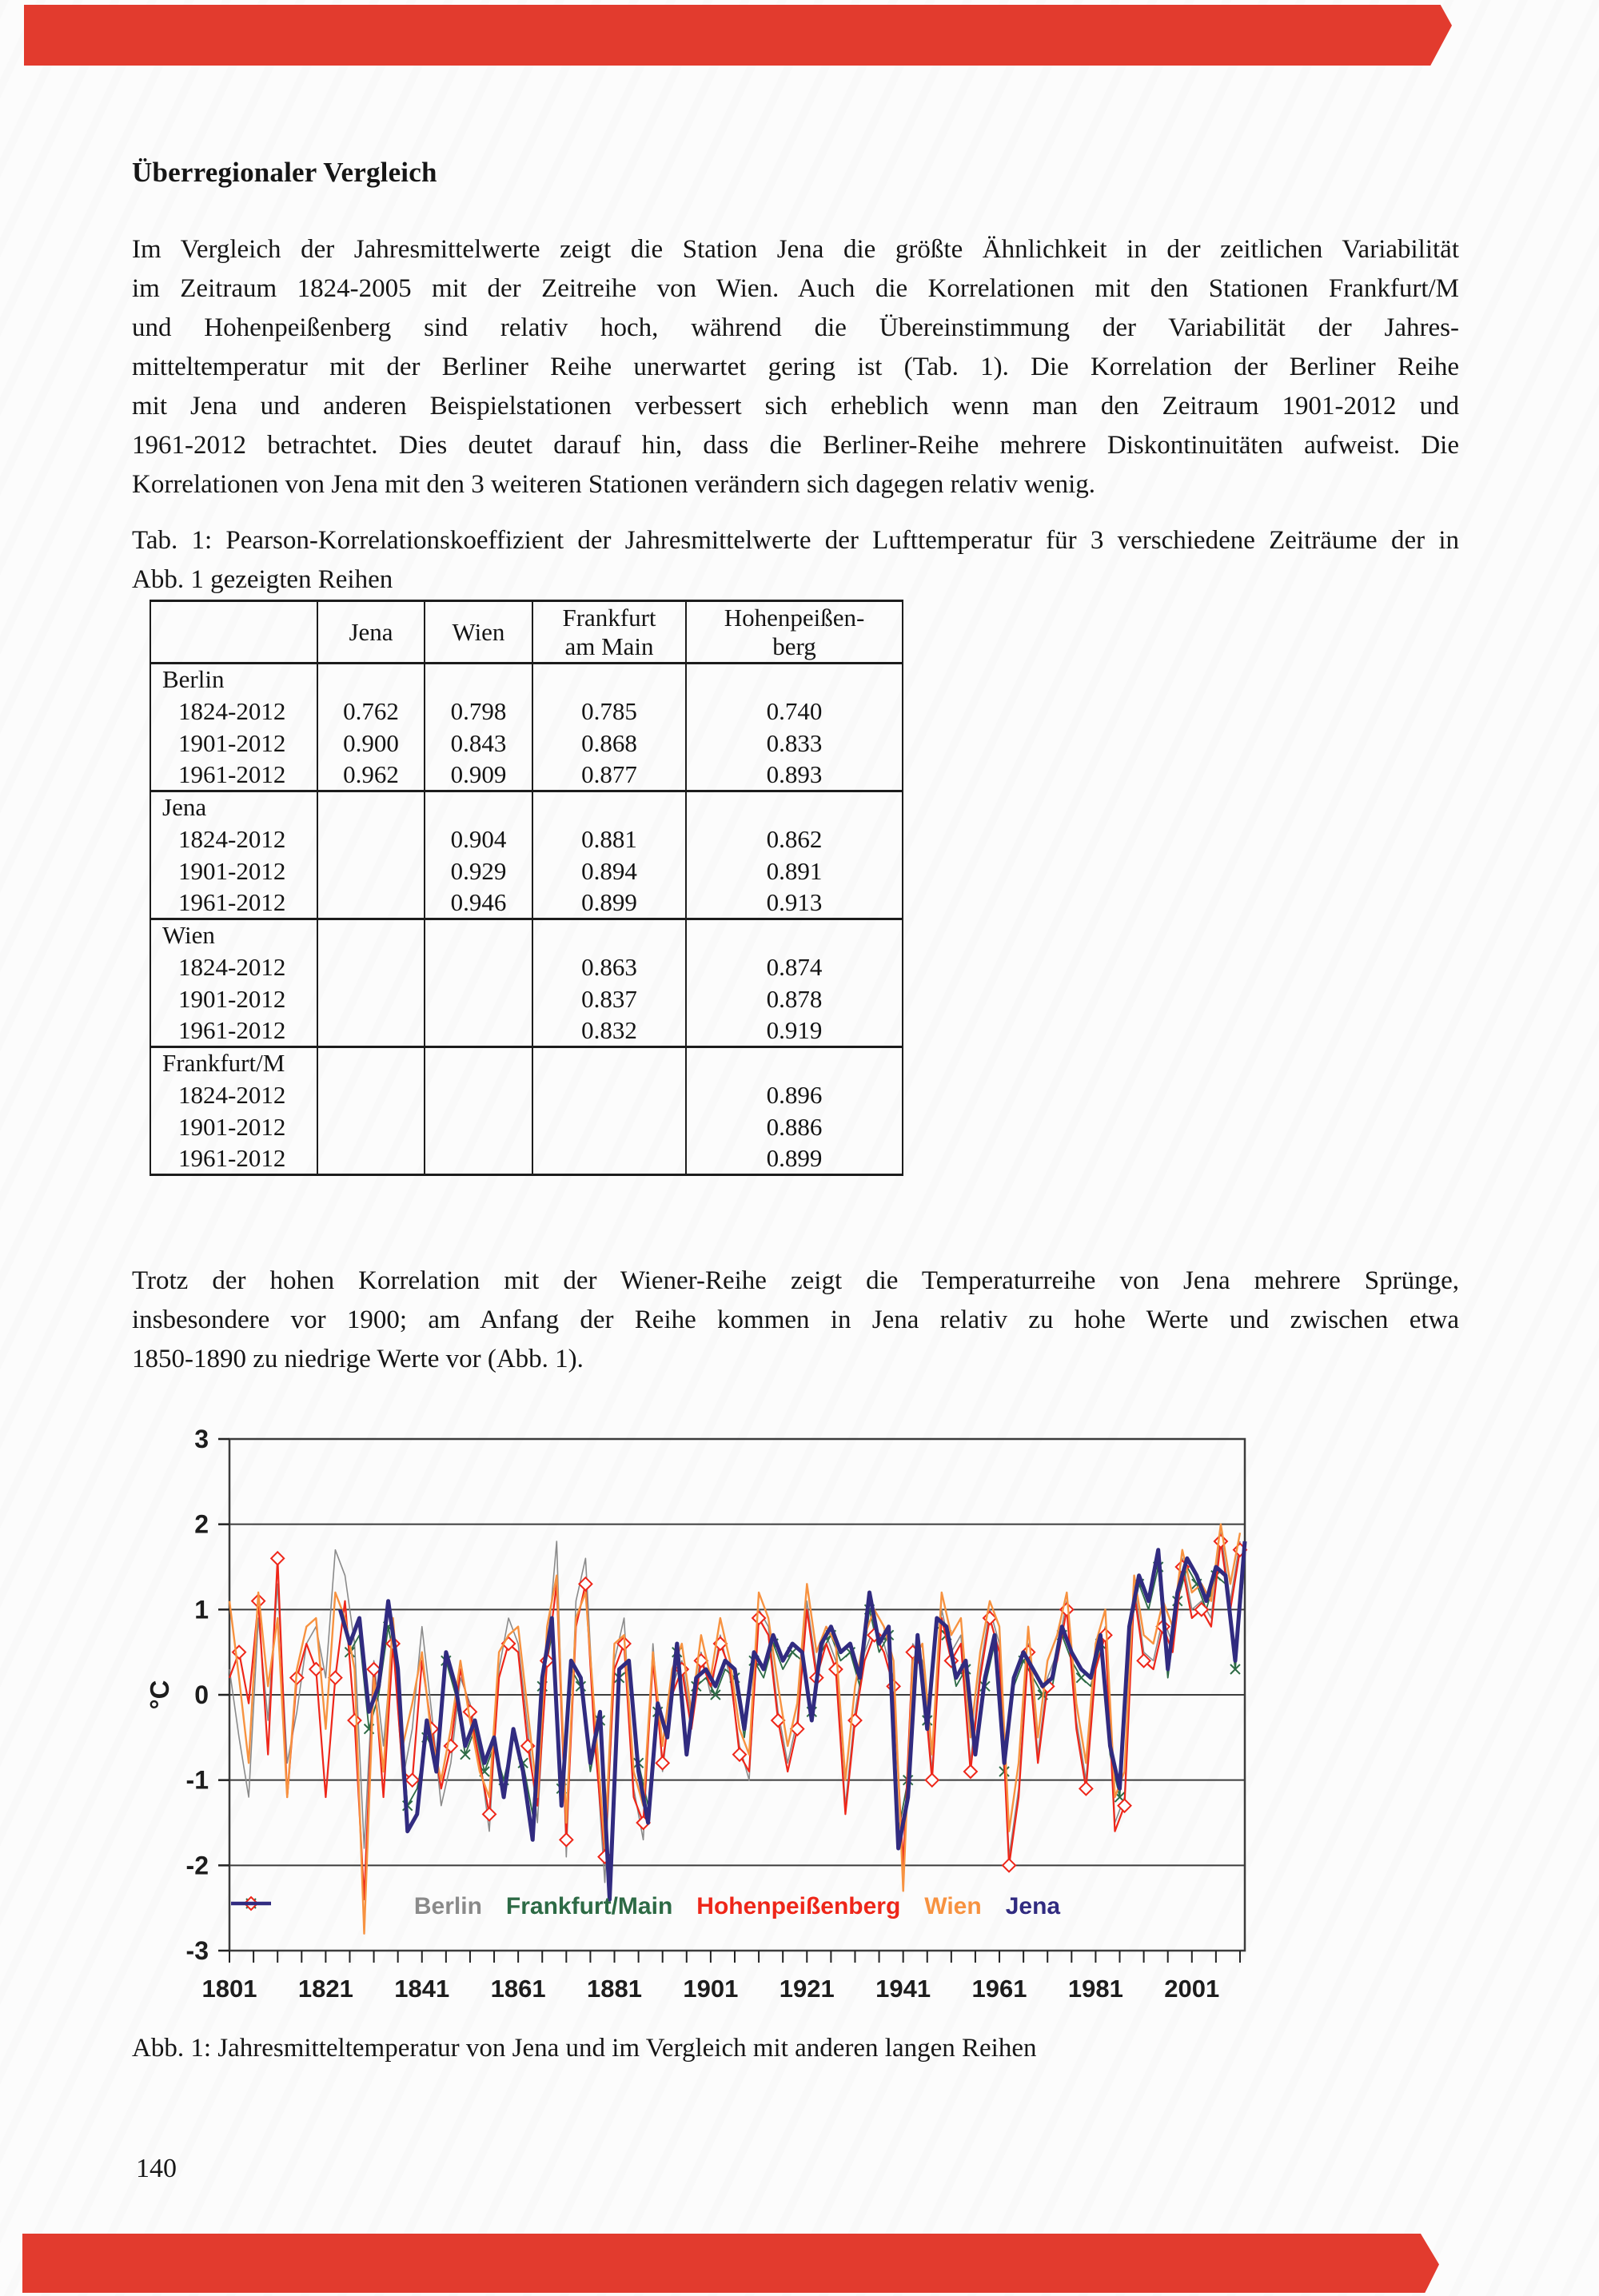 This screenshot has width=1599, height=2296. Describe the element at coordinates (738, 35) in the screenshot. I see `scan-edge-band-top` at that location.